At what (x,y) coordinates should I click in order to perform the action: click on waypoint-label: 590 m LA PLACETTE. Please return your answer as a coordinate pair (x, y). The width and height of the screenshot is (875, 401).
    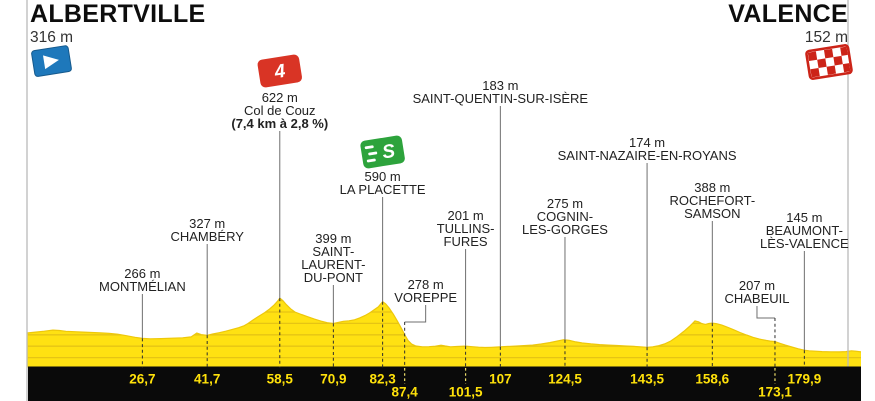
    Looking at the image, I should click on (383, 183).